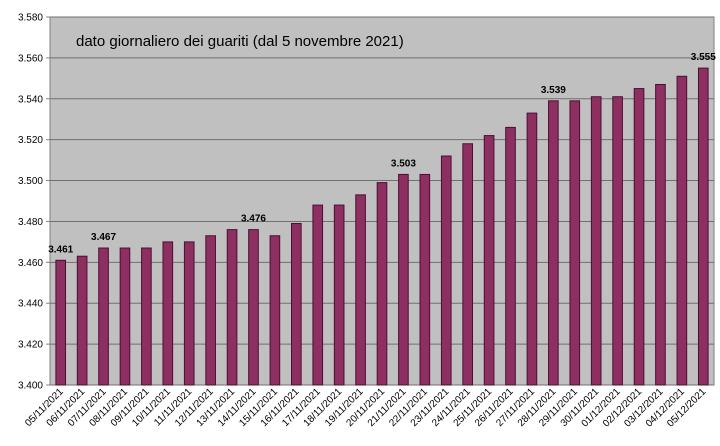 The image size is (720, 446). Describe the element at coordinates (30, 58) in the screenshot. I see `y-tick-label: 3.560` at that location.